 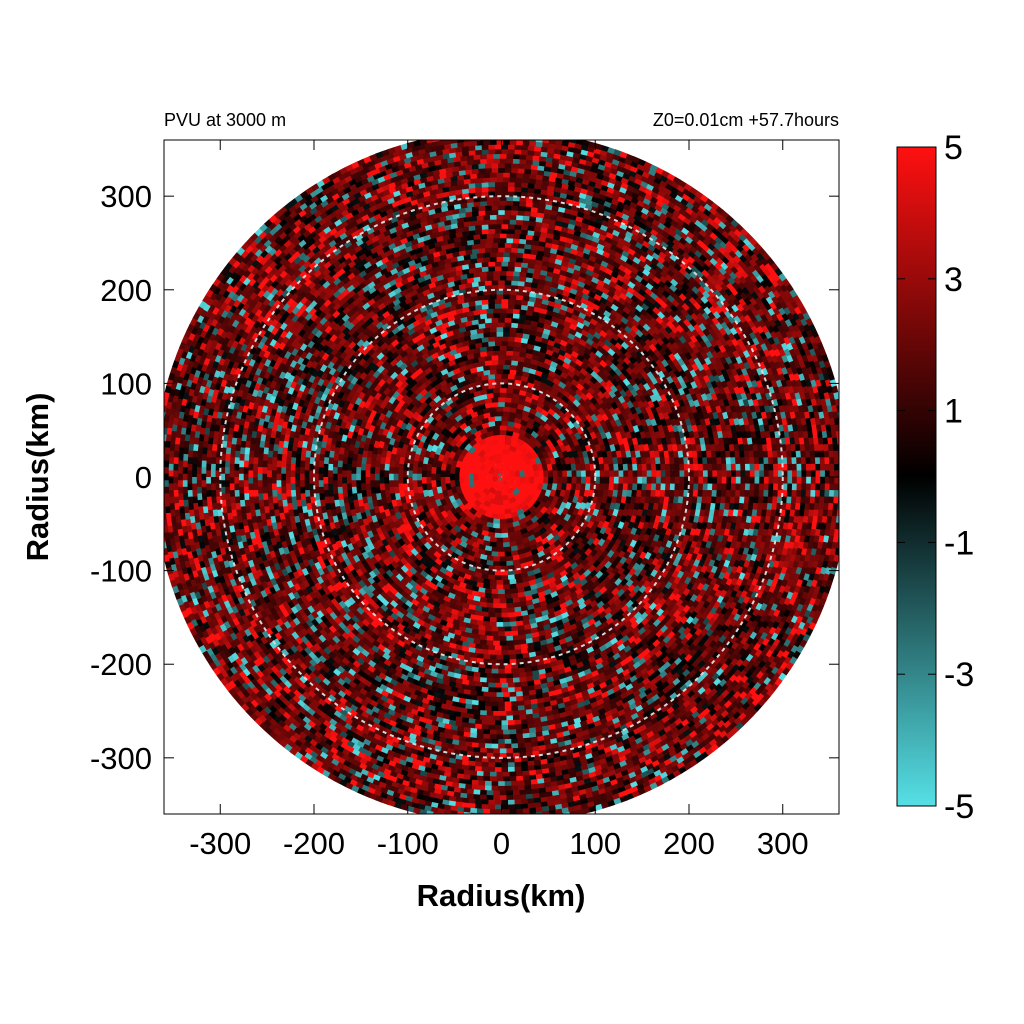 I want to click on y-axis-title: Radius(km), so click(x=37, y=477).